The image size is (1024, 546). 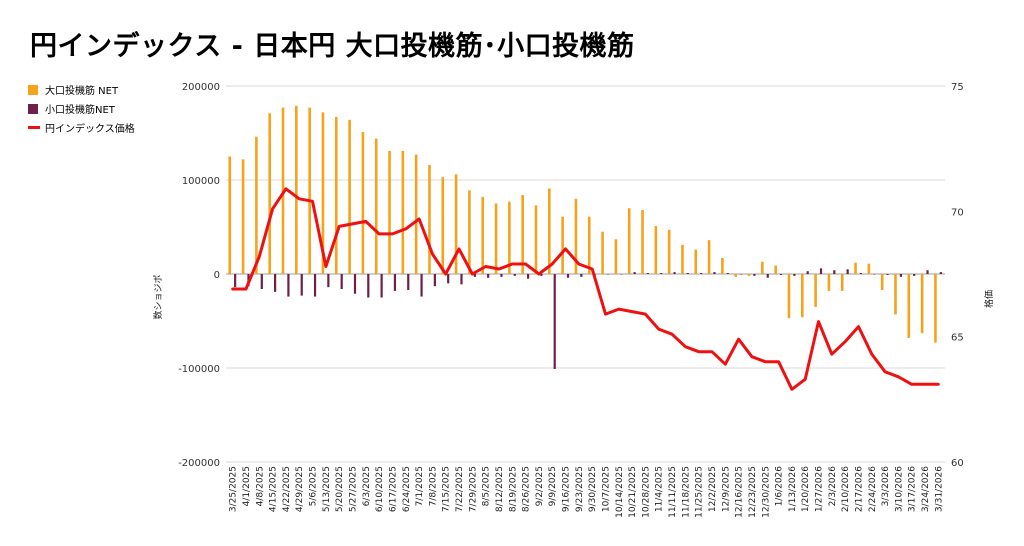 What do you see at coordinates (460, 489) in the screenshot?
I see `x-tick-label-17: 7/22/2025` at bounding box center [460, 489].